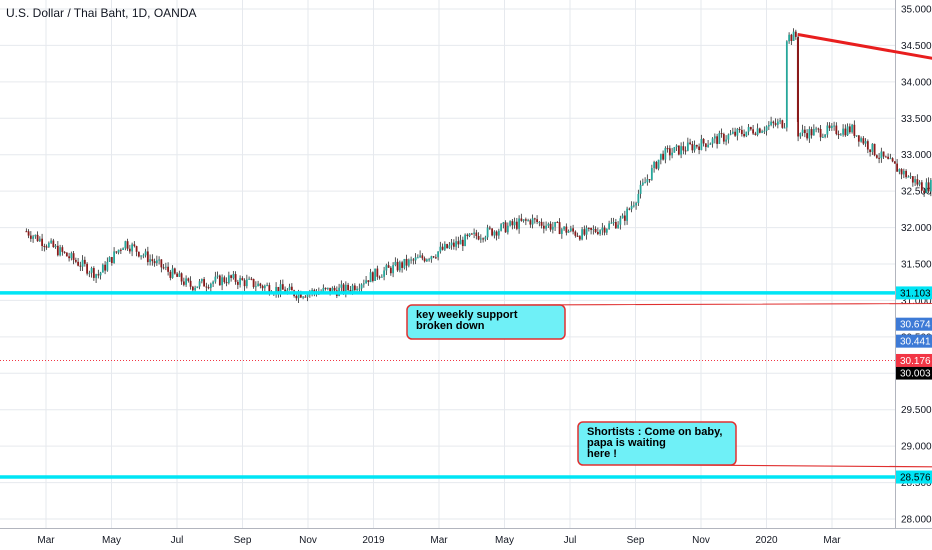 This screenshot has height=550, width=932. Describe the element at coordinates (504, 540) in the screenshot. I see `x-tick-label: May` at that location.